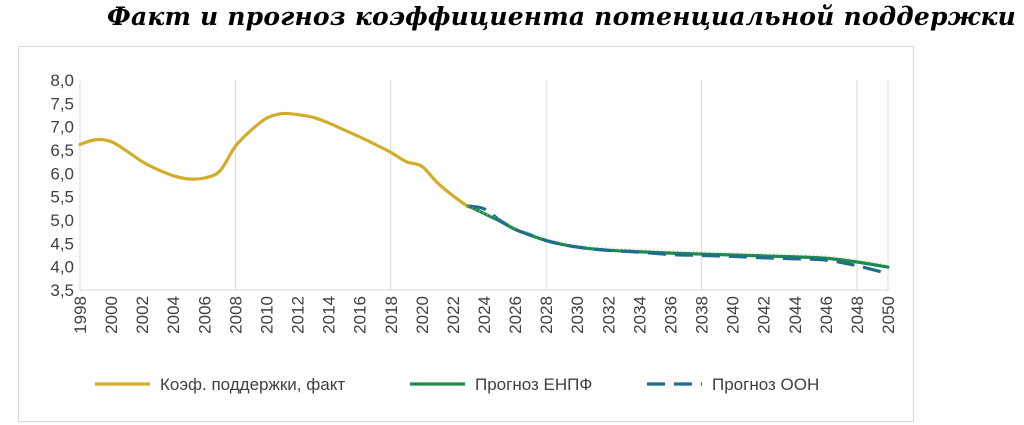 Image resolution: width=1024 pixels, height=425 pixels. Describe the element at coordinates (80, 315) in the screenshot. I see `x-tick-label: 1998` at that location.